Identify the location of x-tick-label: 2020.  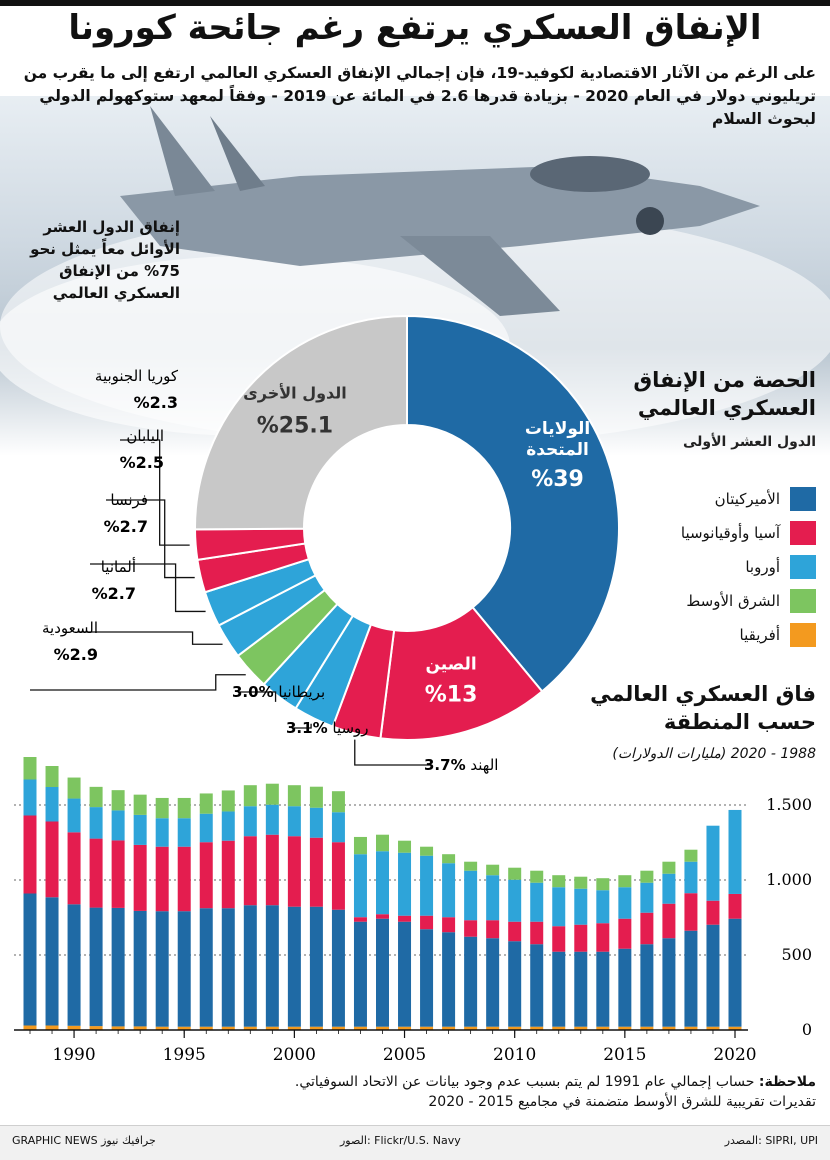
(734, 1055).